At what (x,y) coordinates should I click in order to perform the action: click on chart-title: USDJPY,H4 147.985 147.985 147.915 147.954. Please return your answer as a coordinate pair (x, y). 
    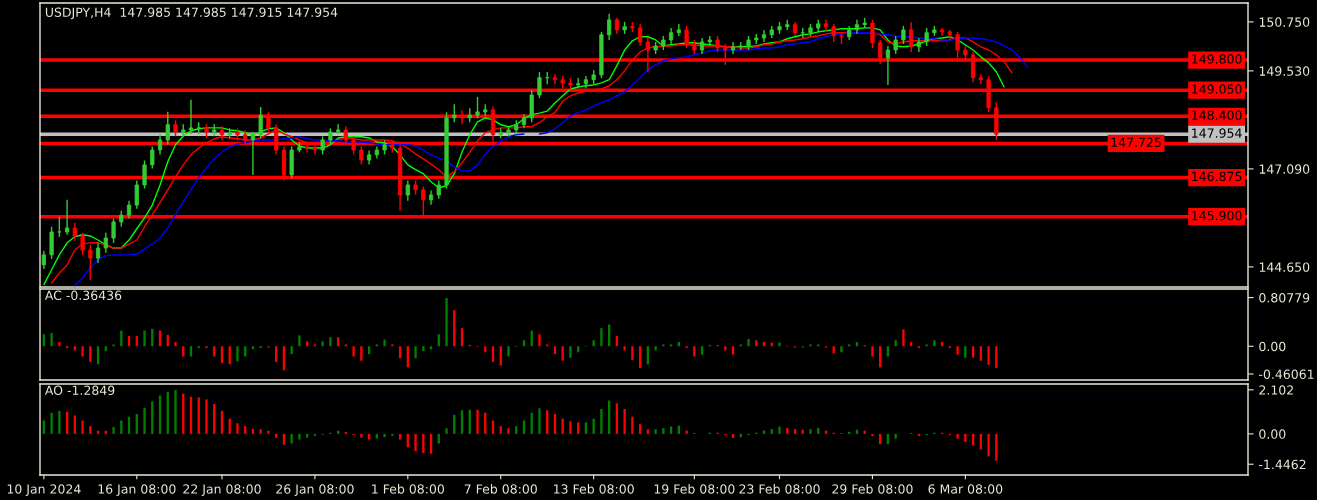
    Looking at the image, I should click on (191, 13).